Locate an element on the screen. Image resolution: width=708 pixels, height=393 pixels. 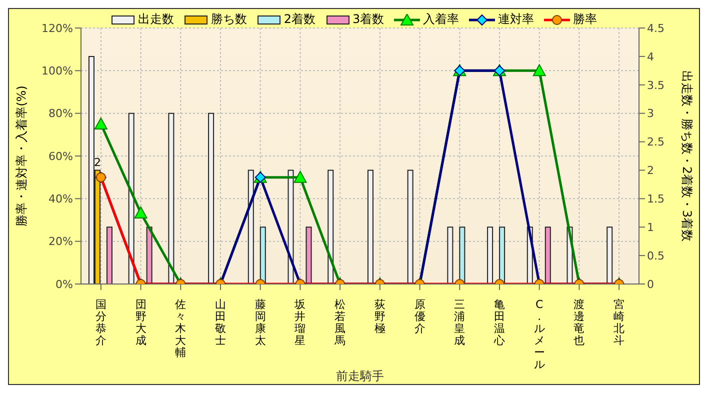
legend-label: 連対率 is located at coordinates (516, 19).